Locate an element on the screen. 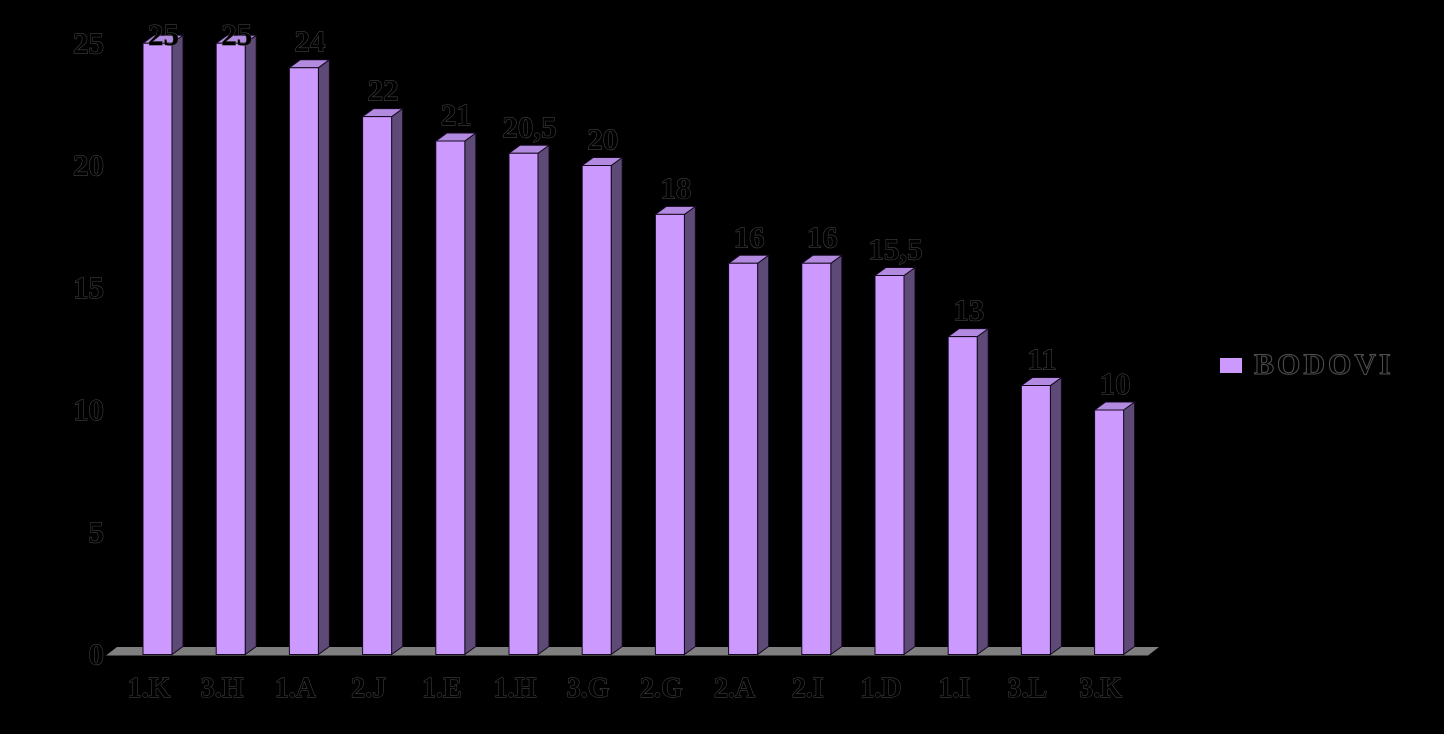 This screenshot has width=1444, height=734. x-axis-tick-label: 1.D is located at coordinates (880, 688).